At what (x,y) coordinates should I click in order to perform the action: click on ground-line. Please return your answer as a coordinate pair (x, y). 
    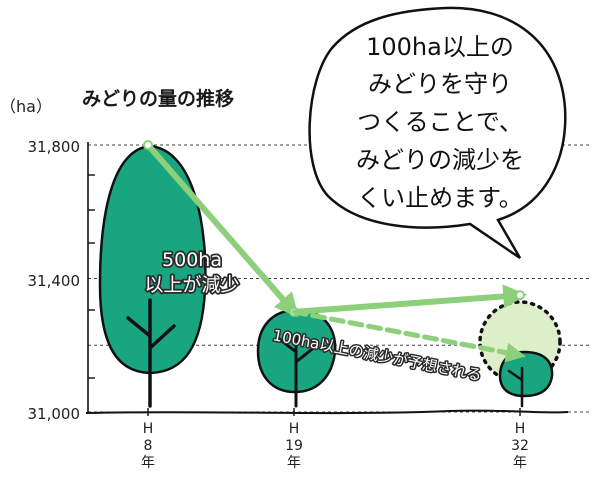
    Looking at the image, I should click on (327, 412).